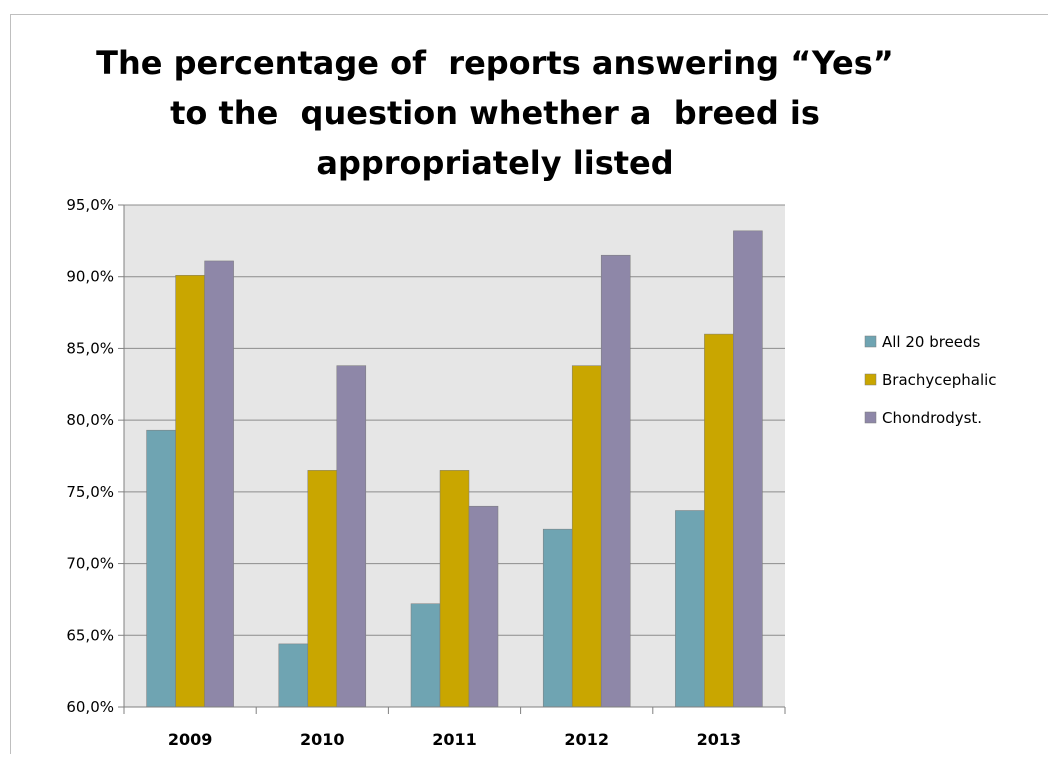 The width and height of the screenshot is (1050, 758). Describe the element at coordinates (454, 739) in the screenshot. I see `x-tick-label: 2011` at that location.